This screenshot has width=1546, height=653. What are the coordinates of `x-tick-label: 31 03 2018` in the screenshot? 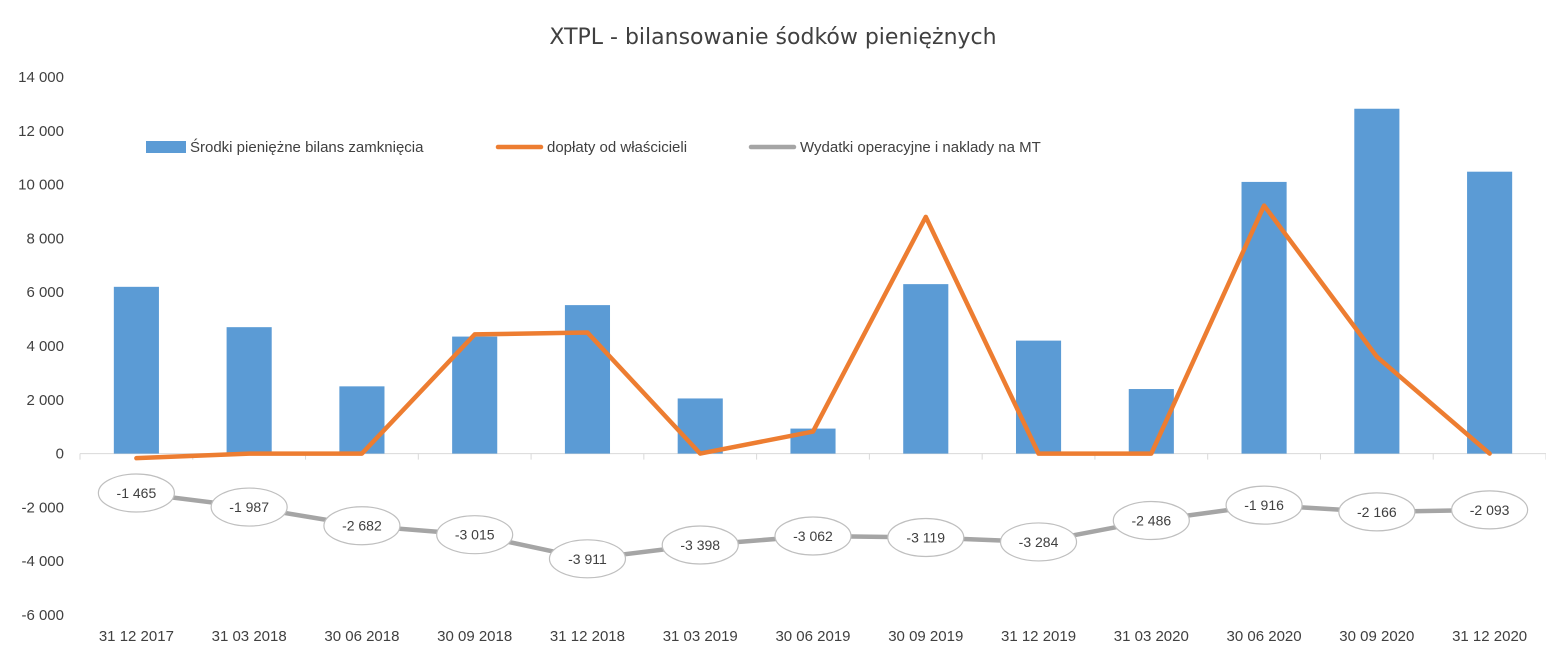 It's located at (249, 636).